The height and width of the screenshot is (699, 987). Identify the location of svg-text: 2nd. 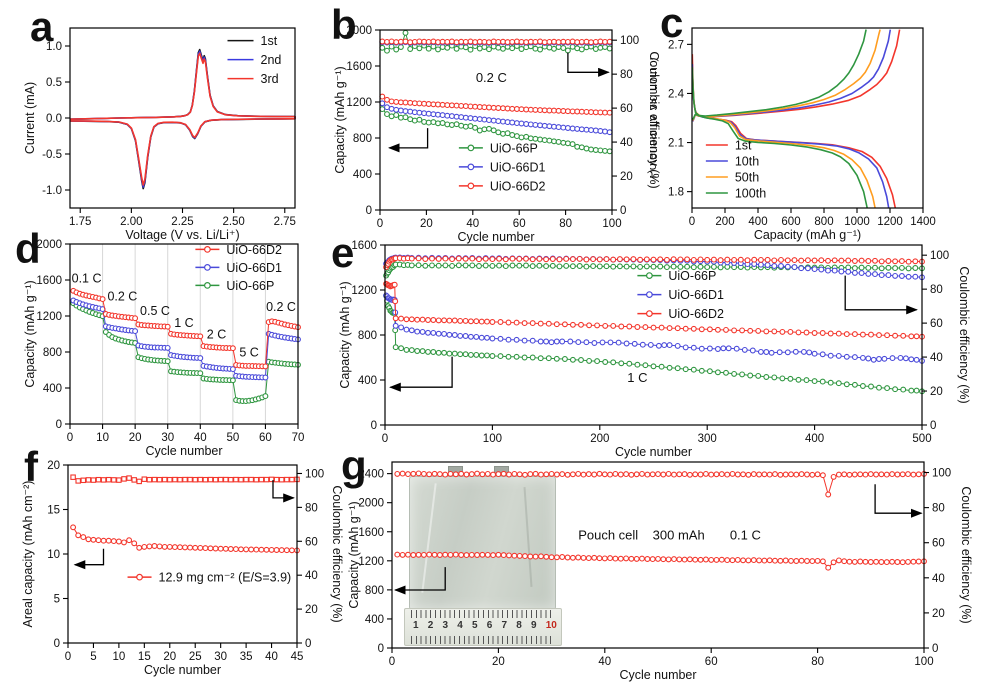
(271, 60).